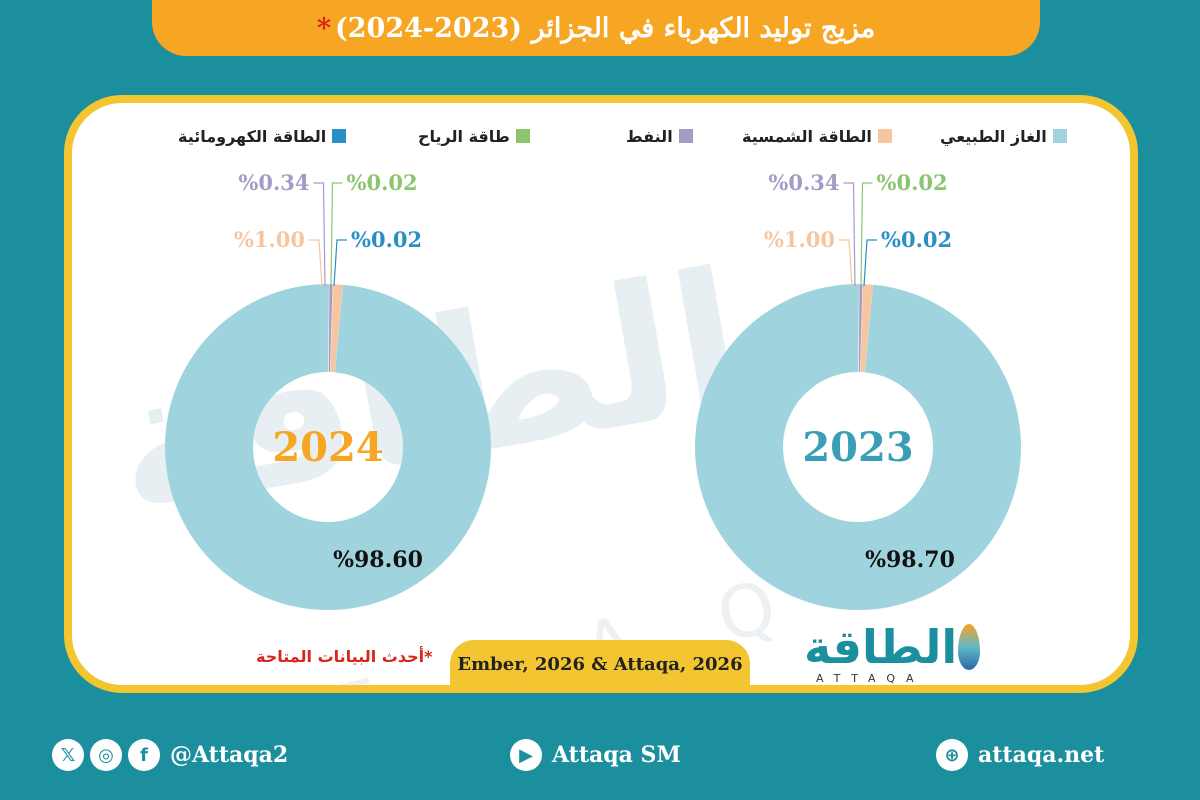 The image size is (1200, 800). Describe the element at coordinates (870, 678) in the screenshot. I see `logo-latin: ATTAQA` at that location.